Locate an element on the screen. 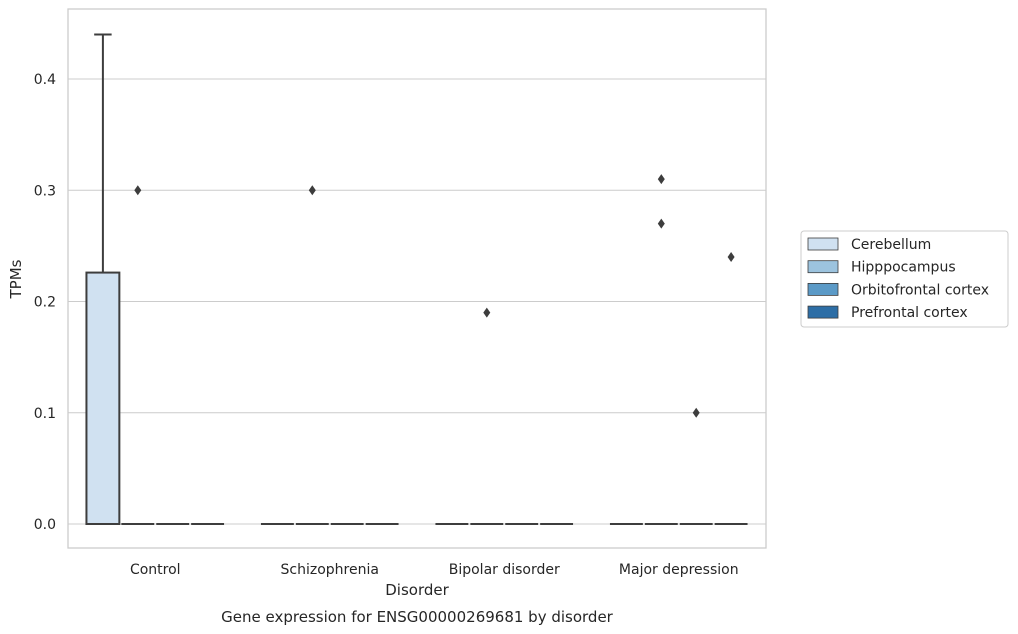 Image resolution: width=1018 pixels, height=634 pixels. legend-entry: Hipppocampus is located at coordinates (903, 268).